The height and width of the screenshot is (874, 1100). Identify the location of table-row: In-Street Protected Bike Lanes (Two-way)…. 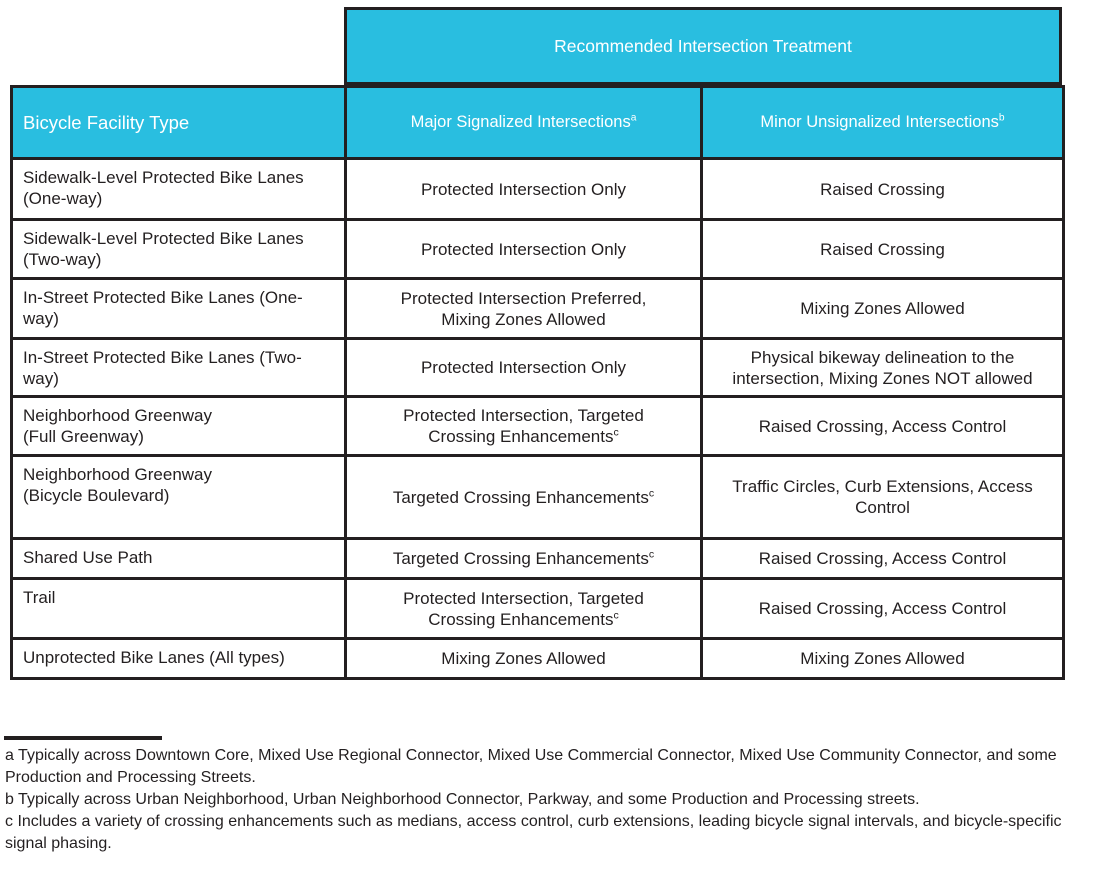
(537, 367).